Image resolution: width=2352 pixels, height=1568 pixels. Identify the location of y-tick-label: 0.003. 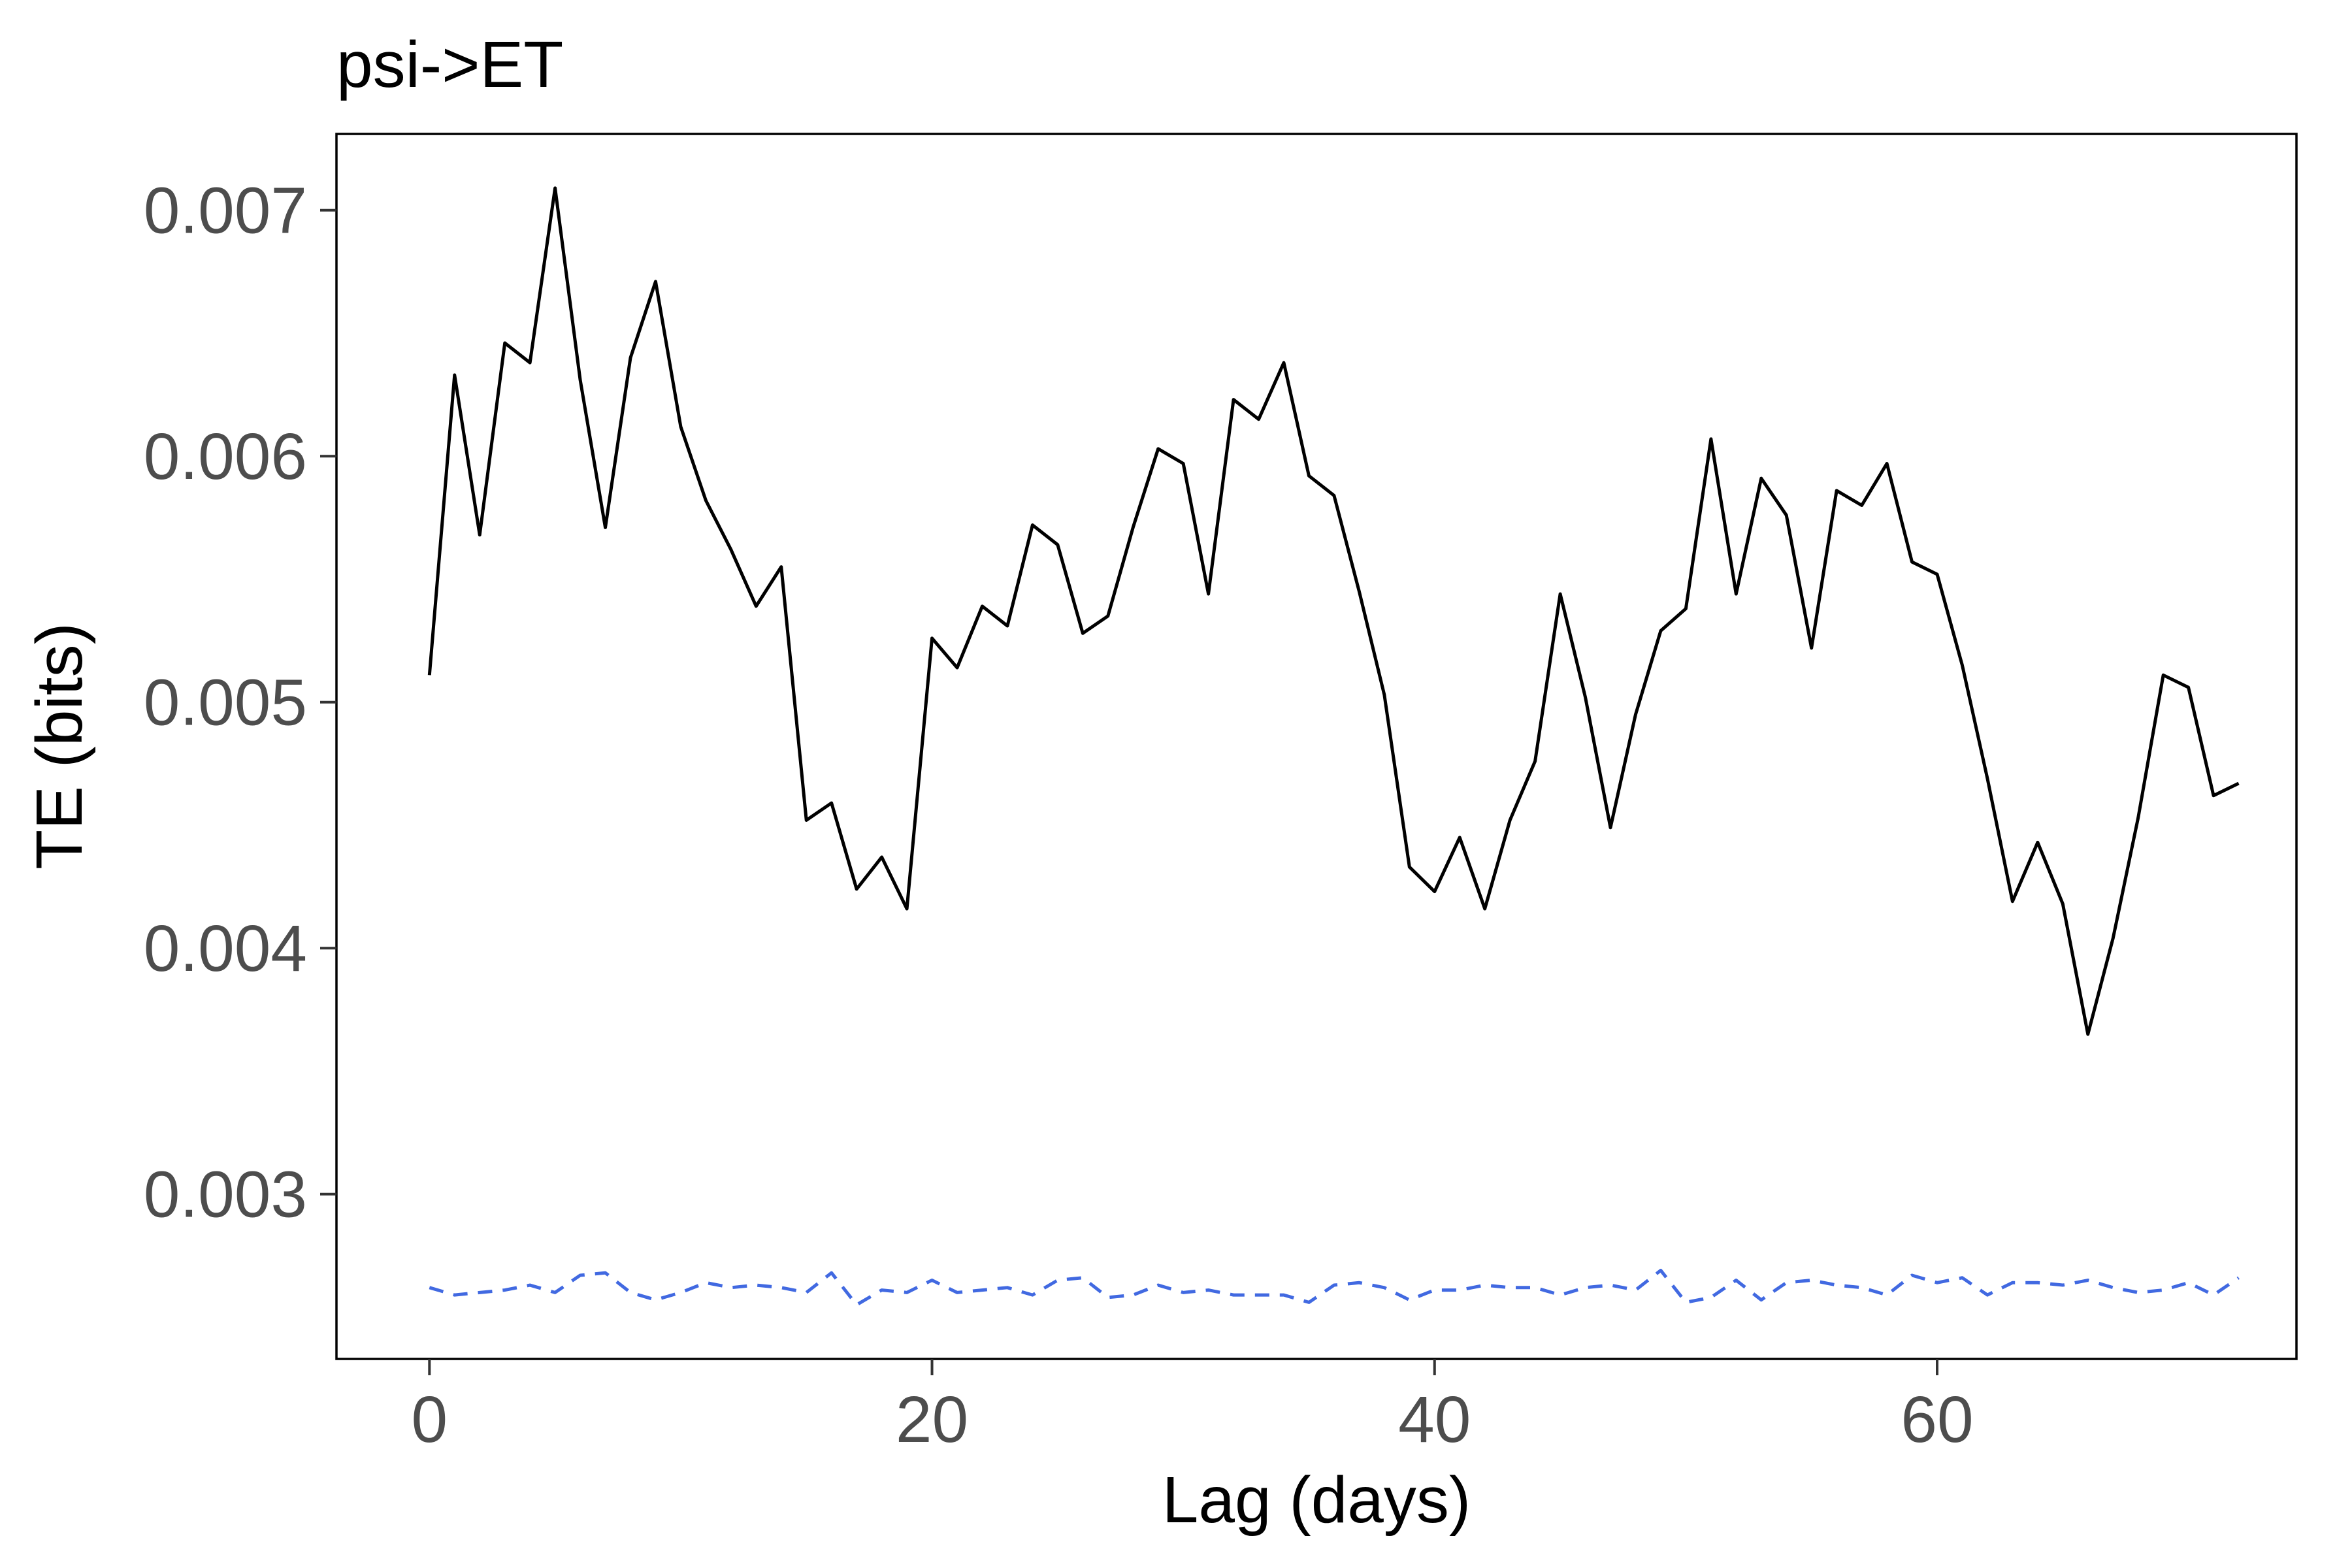
(225, 1195).